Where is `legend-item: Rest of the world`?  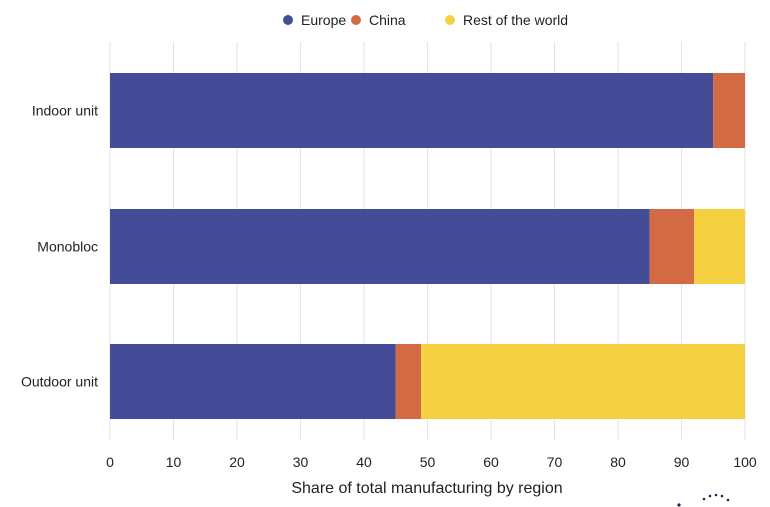 legend-item: Rest of the world is located at coordinates (506, 20).